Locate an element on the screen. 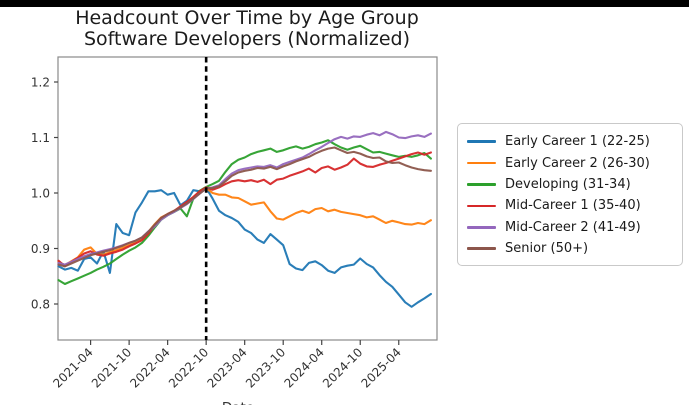  legend-item: Senior (50+) is located at coordinates (569, 248).